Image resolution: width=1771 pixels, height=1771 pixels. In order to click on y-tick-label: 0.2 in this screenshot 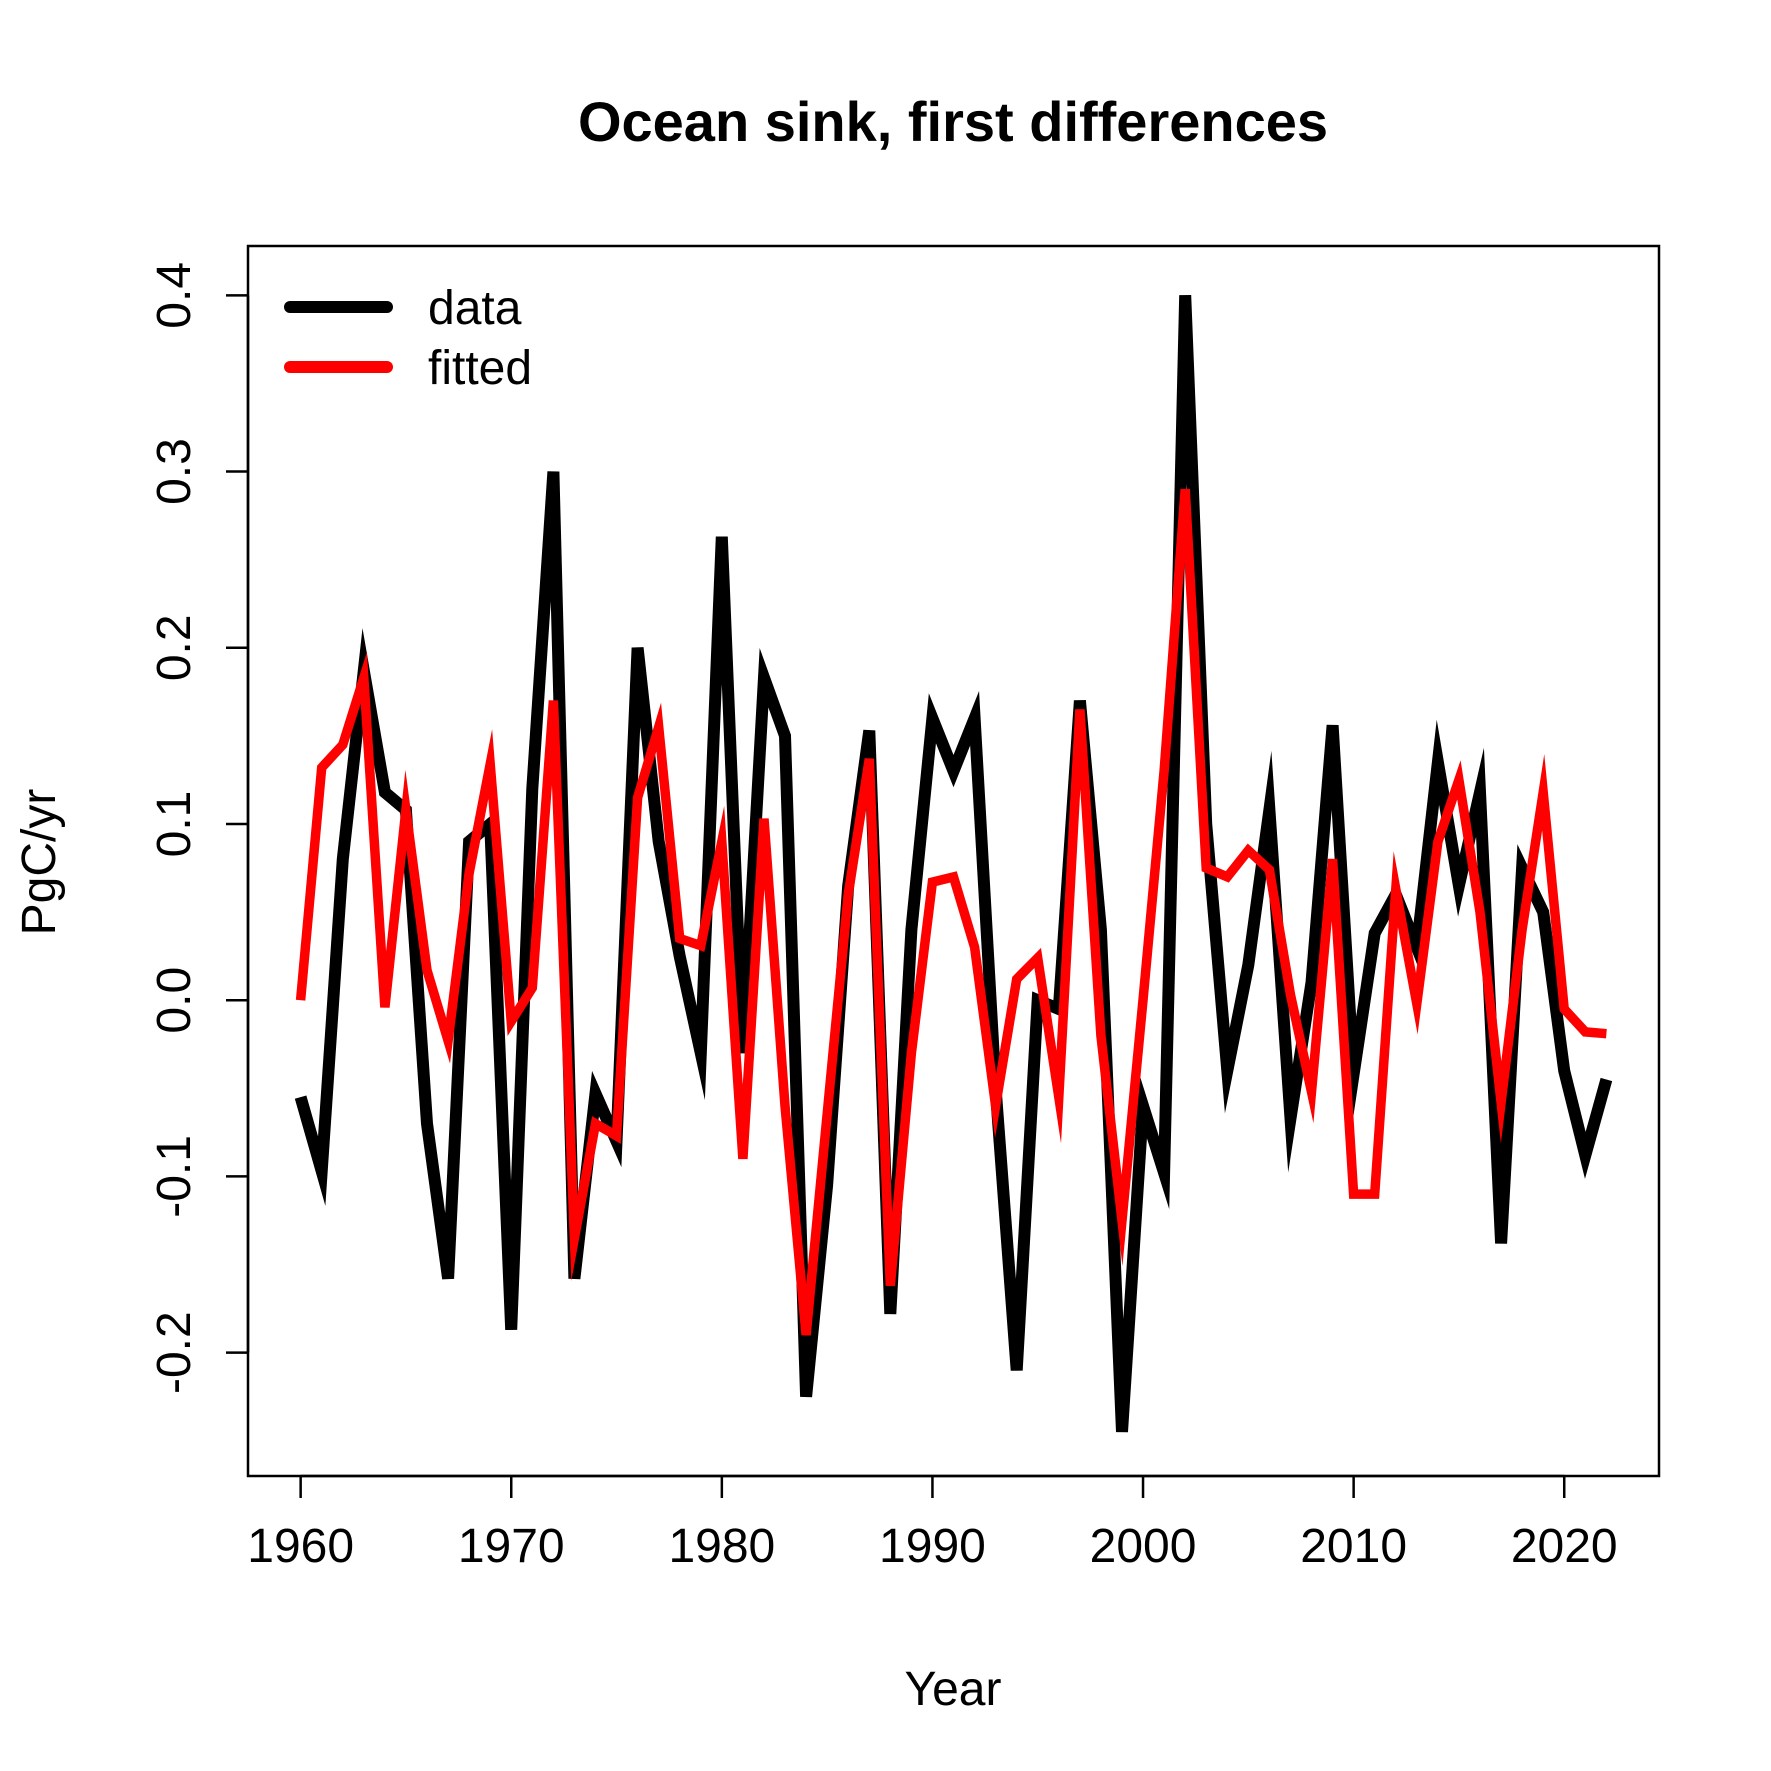, I will do `click(174, 647)`.